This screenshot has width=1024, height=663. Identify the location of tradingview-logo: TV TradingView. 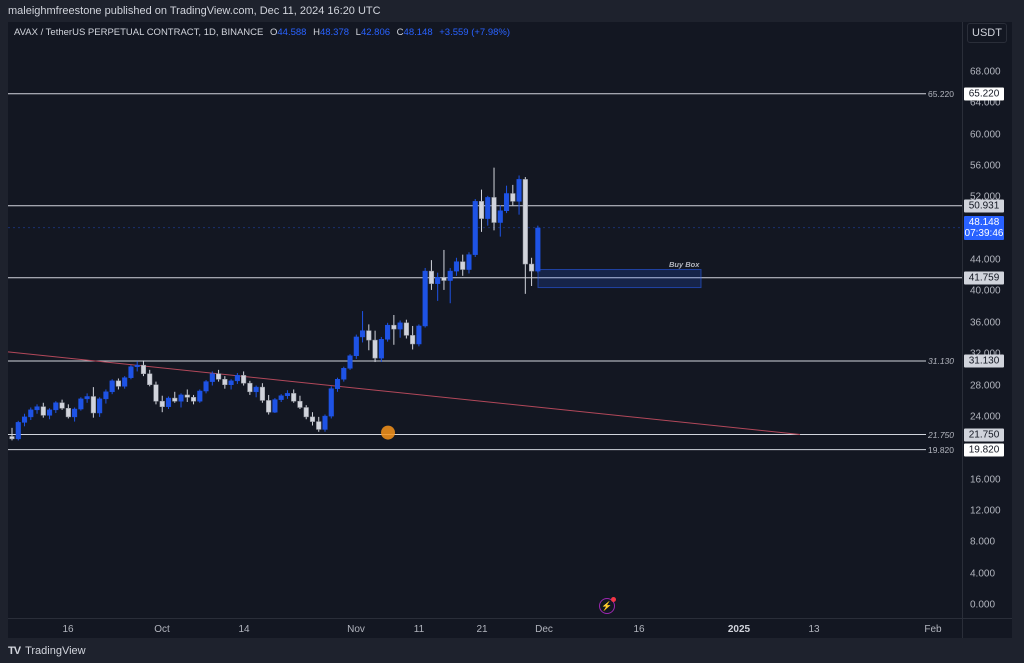
(47, 651).